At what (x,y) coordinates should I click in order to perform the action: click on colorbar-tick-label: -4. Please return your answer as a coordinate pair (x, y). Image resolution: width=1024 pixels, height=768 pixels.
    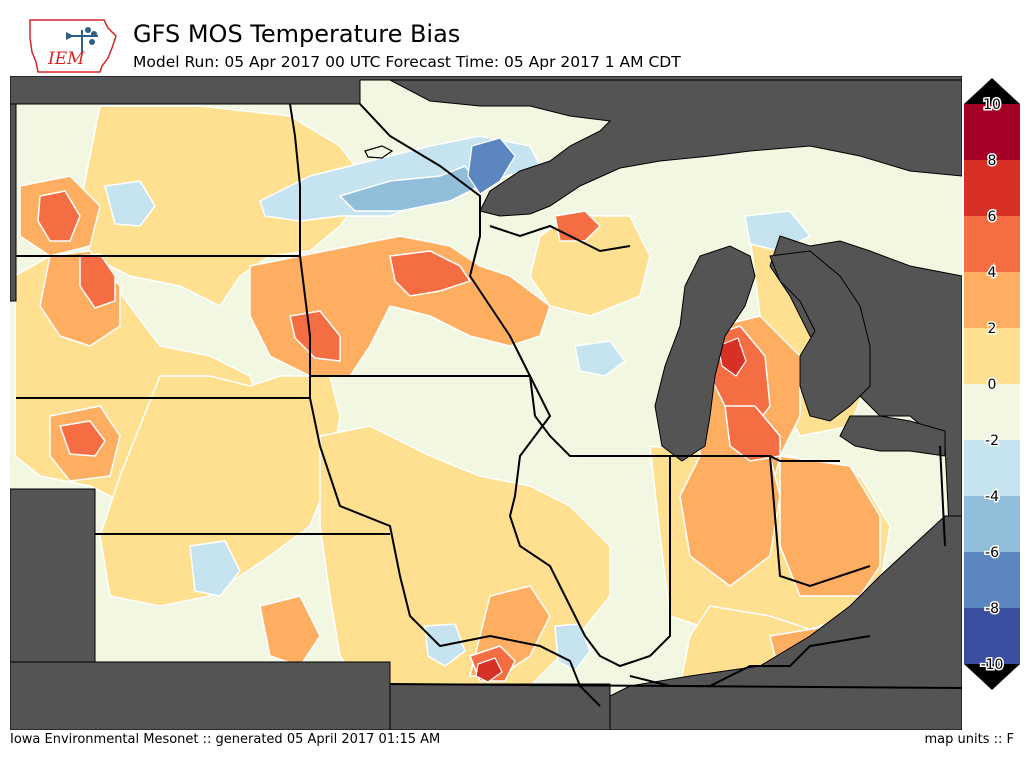
    Looking at the image, I should click on (992, 497).